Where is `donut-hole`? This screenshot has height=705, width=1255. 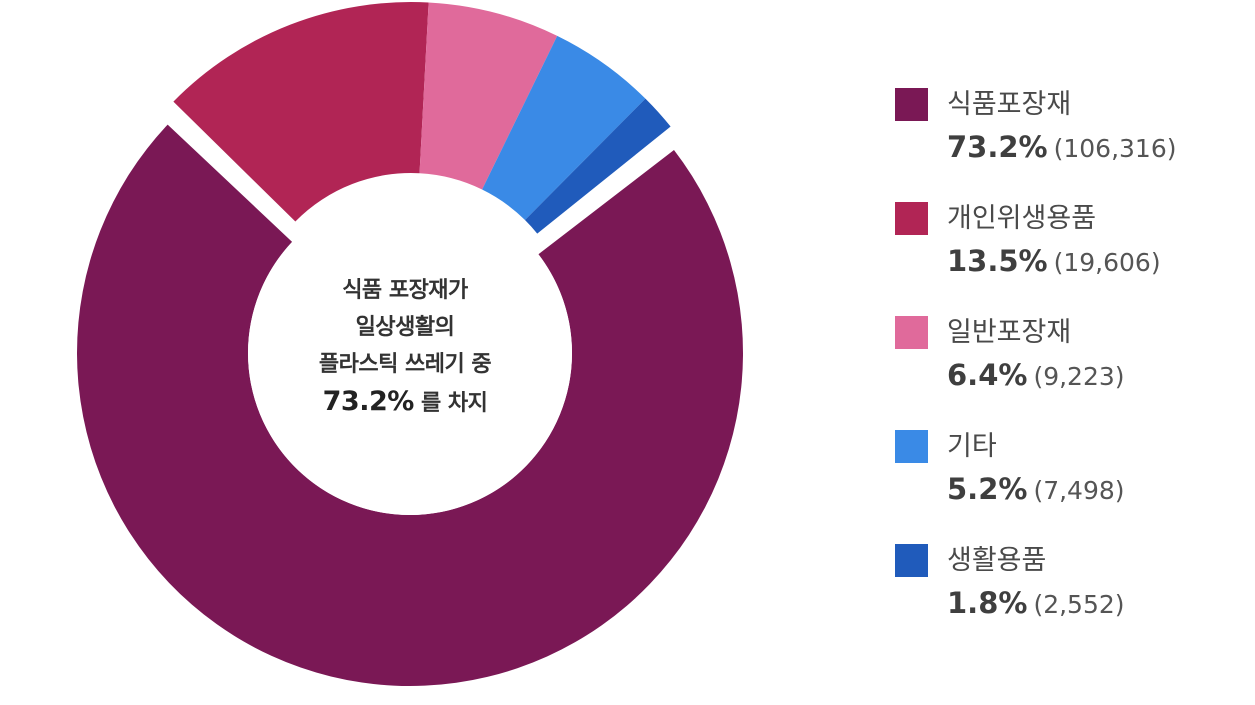 donut-hole is located at coordinates (410, 353).